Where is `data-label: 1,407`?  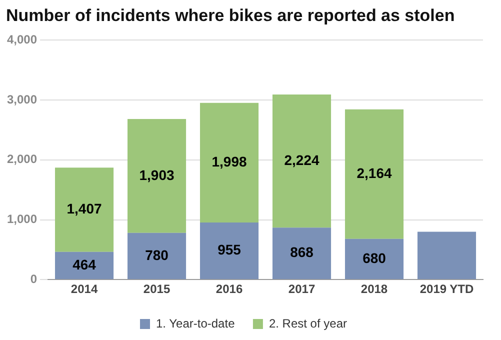 data-label: 1,407 is located at coordinates (84, 208).